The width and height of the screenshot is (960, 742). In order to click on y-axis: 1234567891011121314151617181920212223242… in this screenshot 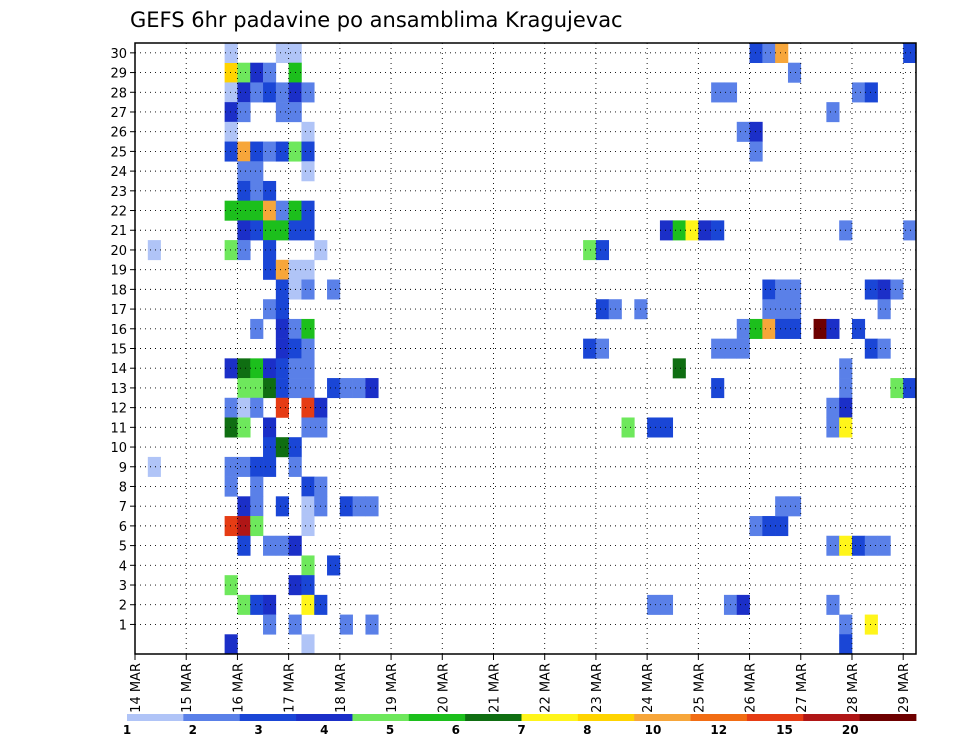, I will do `click(122, 340)`.